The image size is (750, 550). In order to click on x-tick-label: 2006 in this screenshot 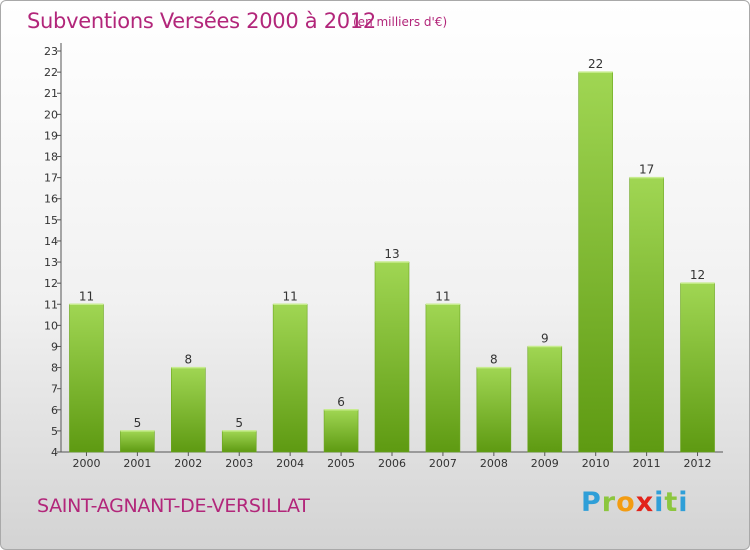, I will do `click(392, 463)`.